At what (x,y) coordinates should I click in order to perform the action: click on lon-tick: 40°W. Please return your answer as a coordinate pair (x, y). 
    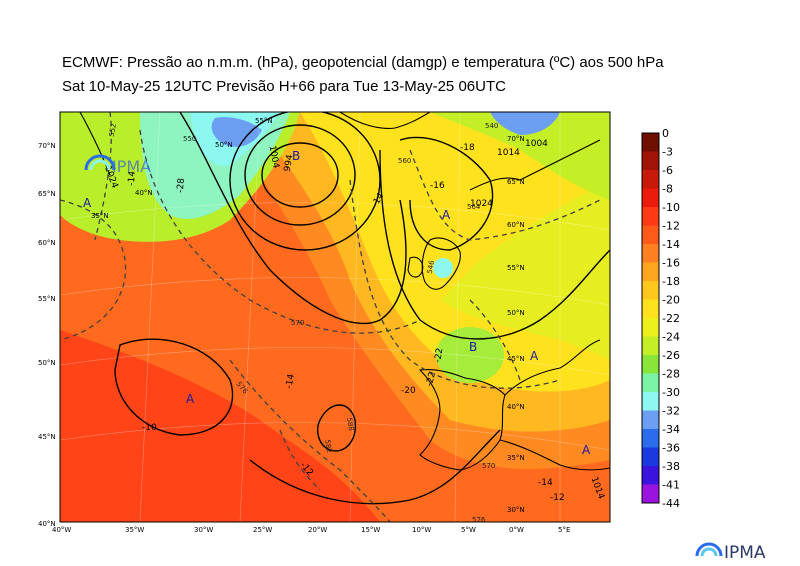
    Looking at the image, I should click on (61, 530).